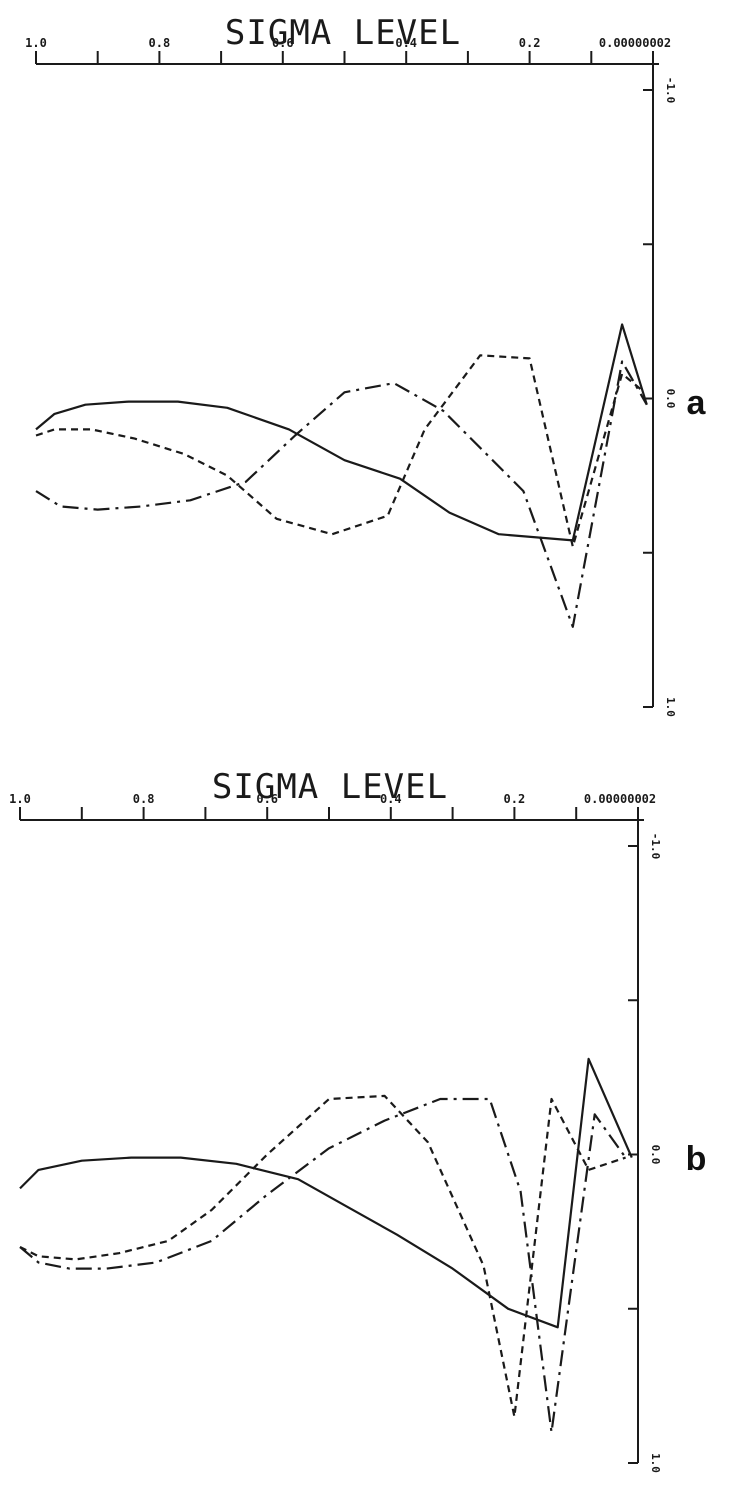 This screenshot has width=741, height=1495. What do you see at coordinates (697, 403) in the screenshot?
I see `panel-label: a` at bounding box center [697, 403].